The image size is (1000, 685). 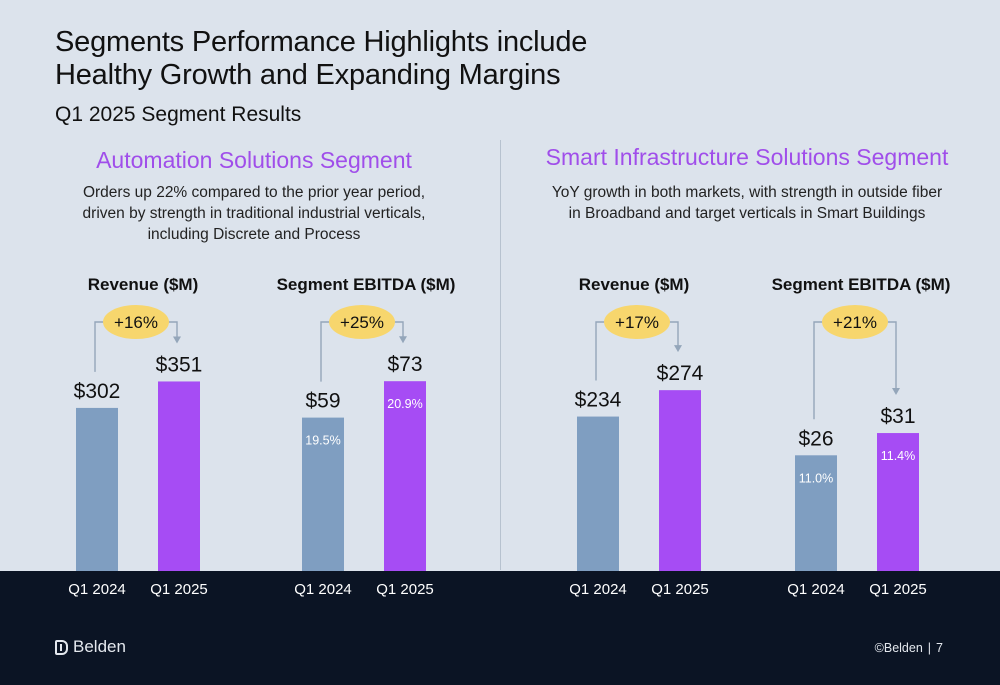 What do you see at coordinates (308, 75) in the screenshot?
I see `page-title-line-2: Healthy Growth and Expanding Margins` at bounding box center [308, 75].